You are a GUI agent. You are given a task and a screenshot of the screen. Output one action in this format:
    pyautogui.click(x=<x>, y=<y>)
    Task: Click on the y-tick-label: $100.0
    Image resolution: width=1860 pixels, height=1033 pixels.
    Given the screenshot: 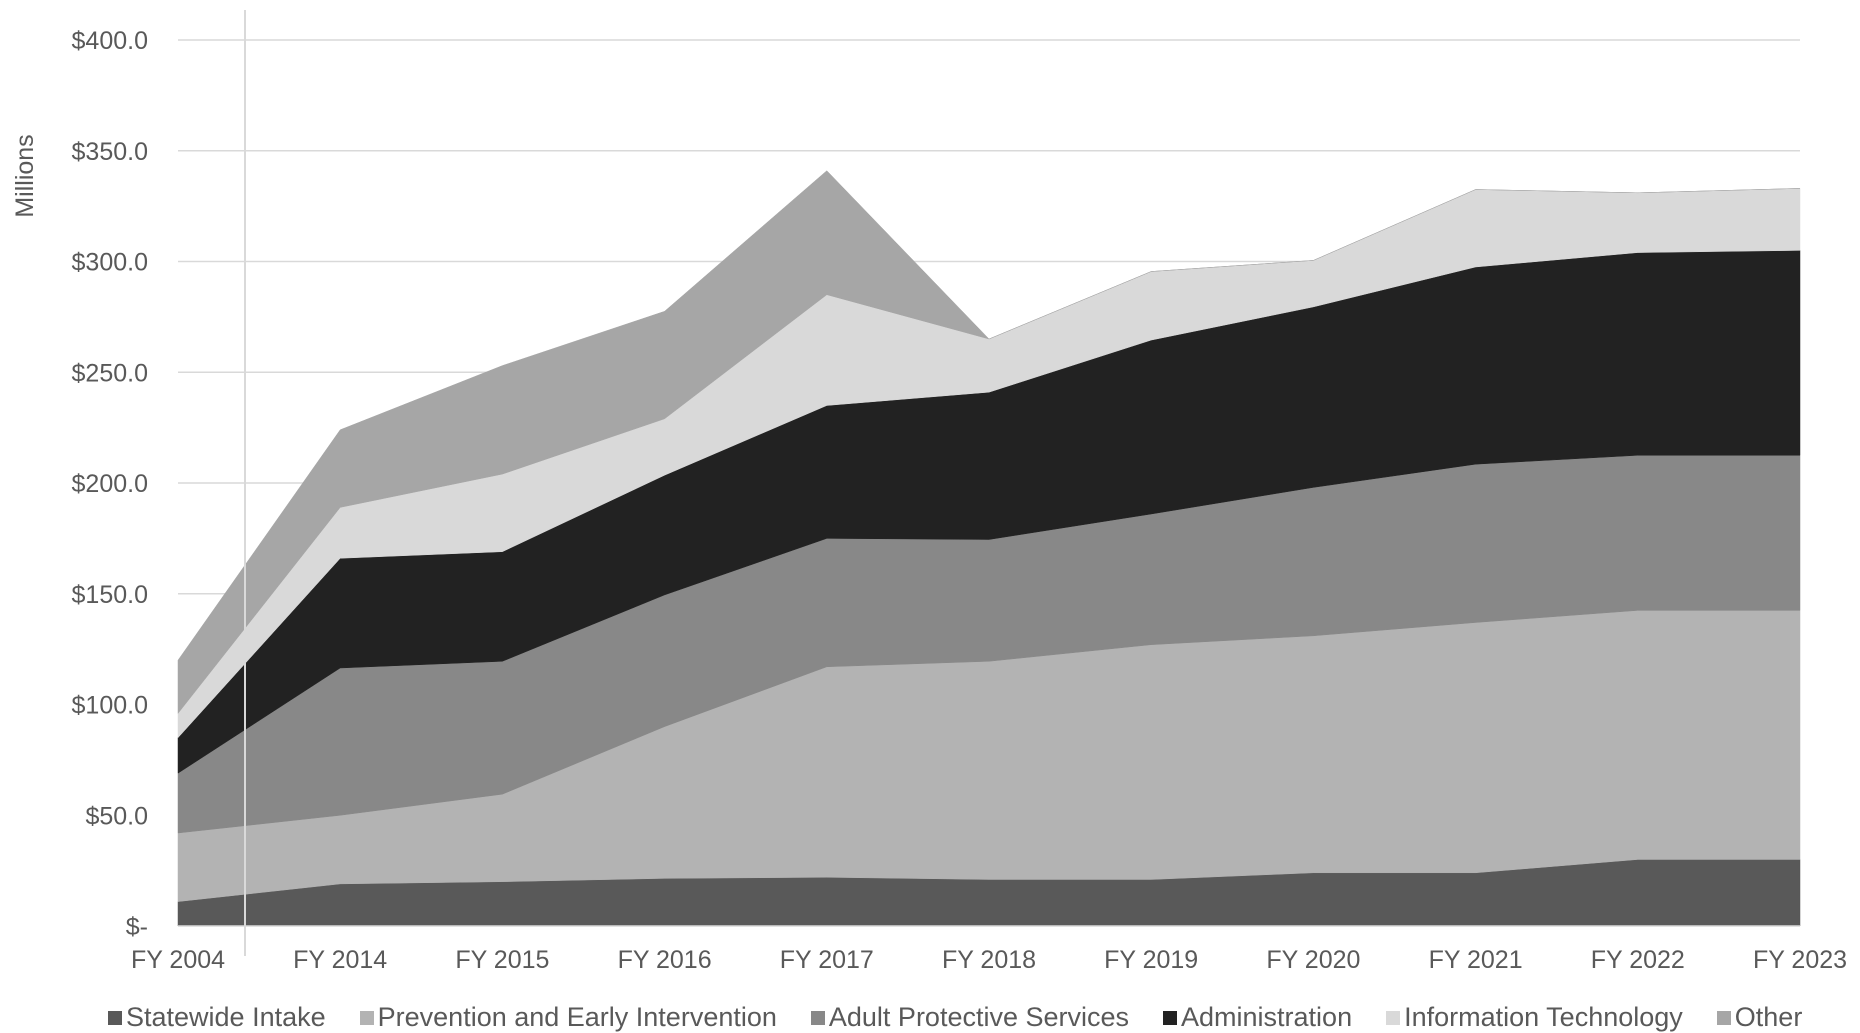 What is the action you would take?
    pyautogui.click(x=110, y=706)
    